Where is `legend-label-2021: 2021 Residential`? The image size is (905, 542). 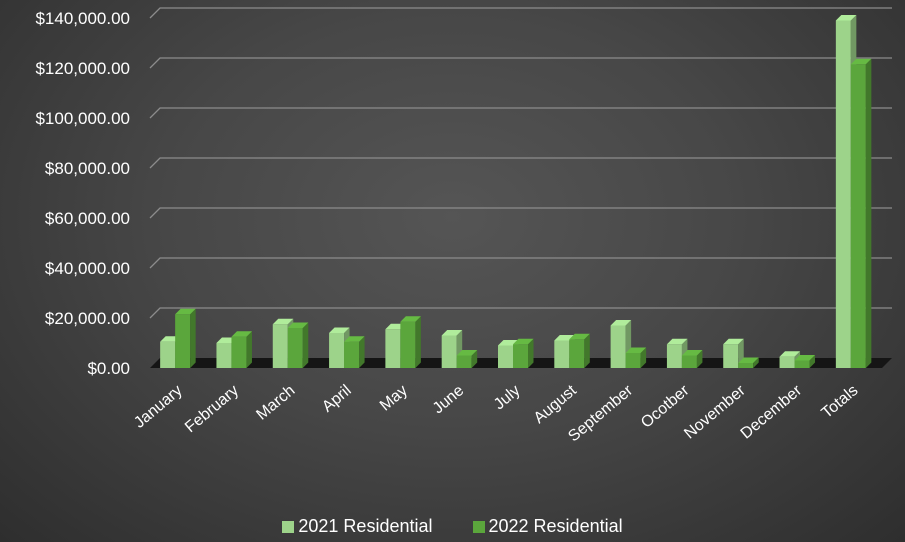
legend-label-2021: 2021 Residential is located at coordinates (365, 526).